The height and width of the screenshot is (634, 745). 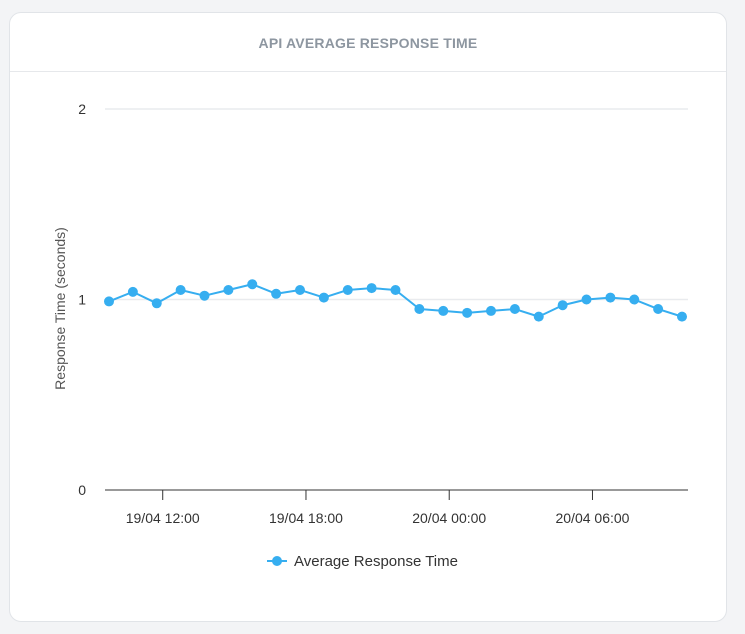 I want to click on legend-marker, so click(x=277, y=561).